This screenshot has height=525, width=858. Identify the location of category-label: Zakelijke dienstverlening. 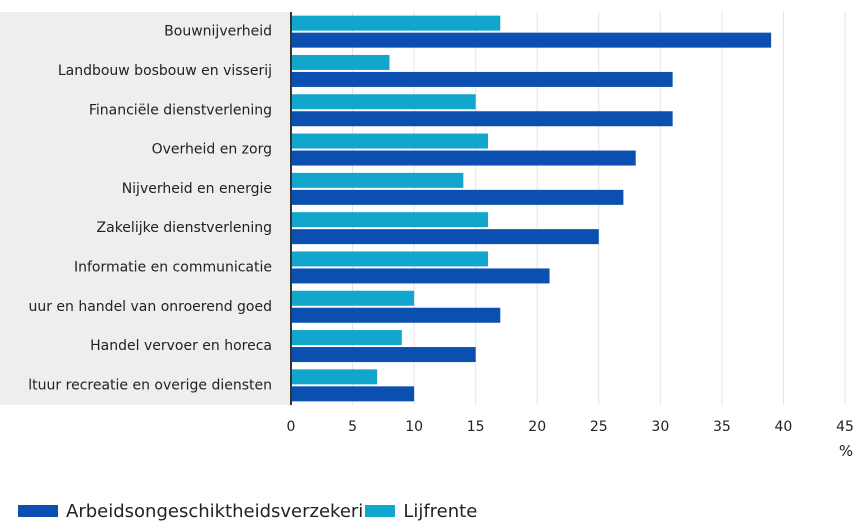
(184, 228).